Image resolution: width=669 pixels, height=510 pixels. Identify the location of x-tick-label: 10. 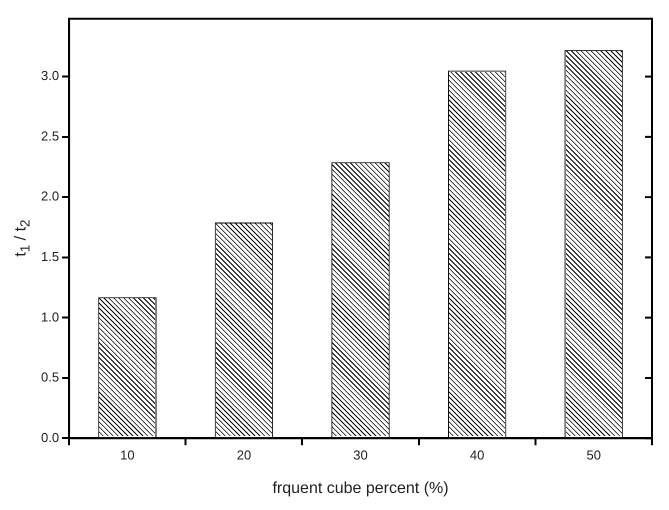
(127, 455).